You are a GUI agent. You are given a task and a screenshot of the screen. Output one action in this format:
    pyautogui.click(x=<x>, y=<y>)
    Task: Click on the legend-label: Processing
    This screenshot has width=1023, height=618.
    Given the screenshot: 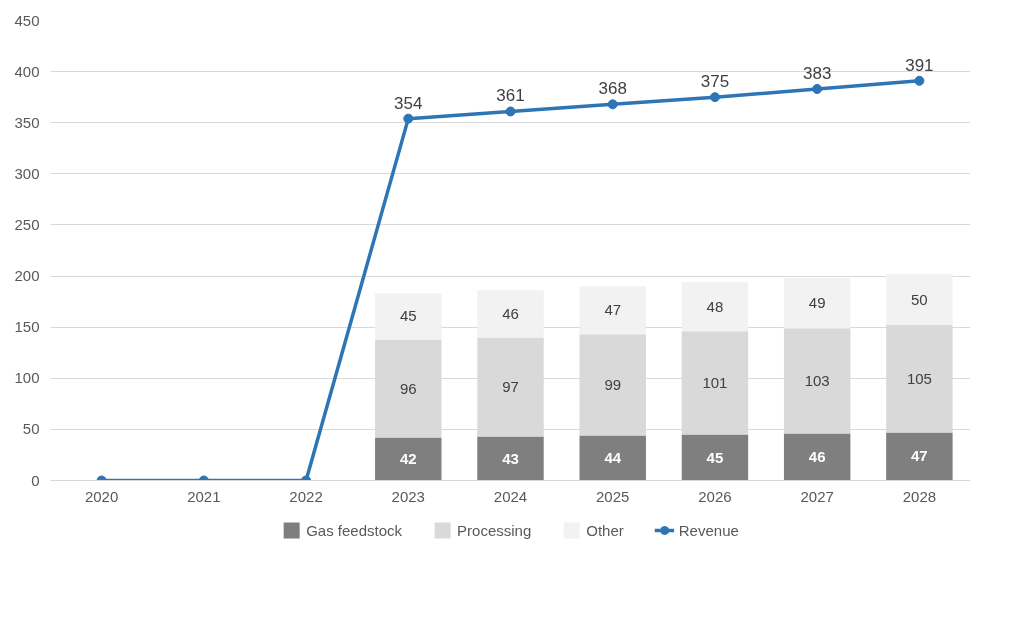 What is the action you would take?
    pyautogui.click(x=494, y=530)
    